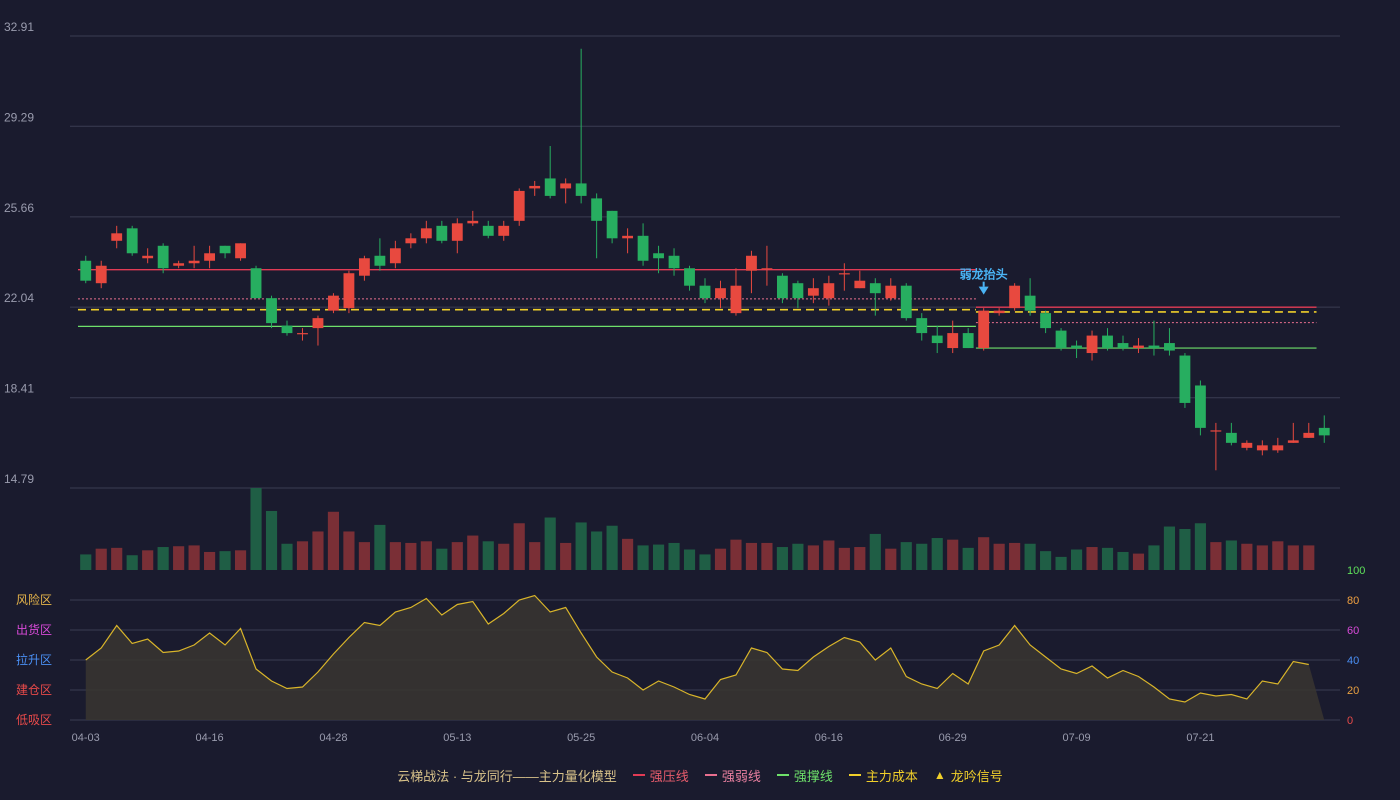 This screenshot has height=800, width=1400. Describe the element at coordinates (19, 479) in the screenshot. I see `price-y-tick: 14.79` at that location.